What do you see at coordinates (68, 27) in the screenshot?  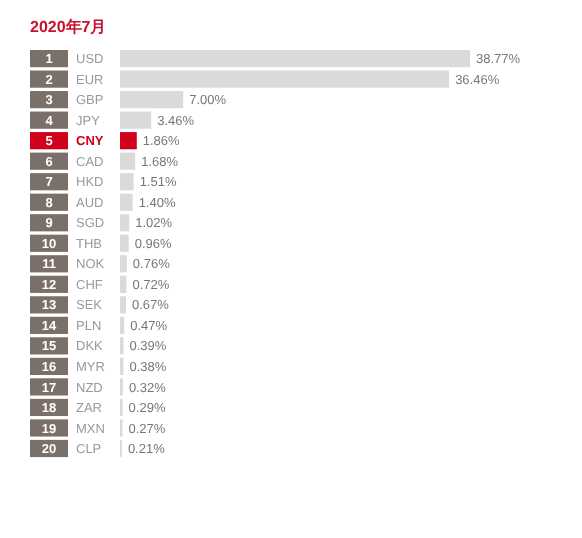 I see `chart-title: 2020年7月` at bounding box center [68, 27].